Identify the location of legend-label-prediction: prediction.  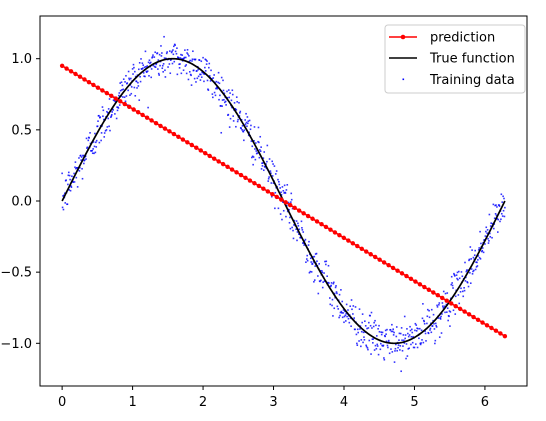
(462, 38).